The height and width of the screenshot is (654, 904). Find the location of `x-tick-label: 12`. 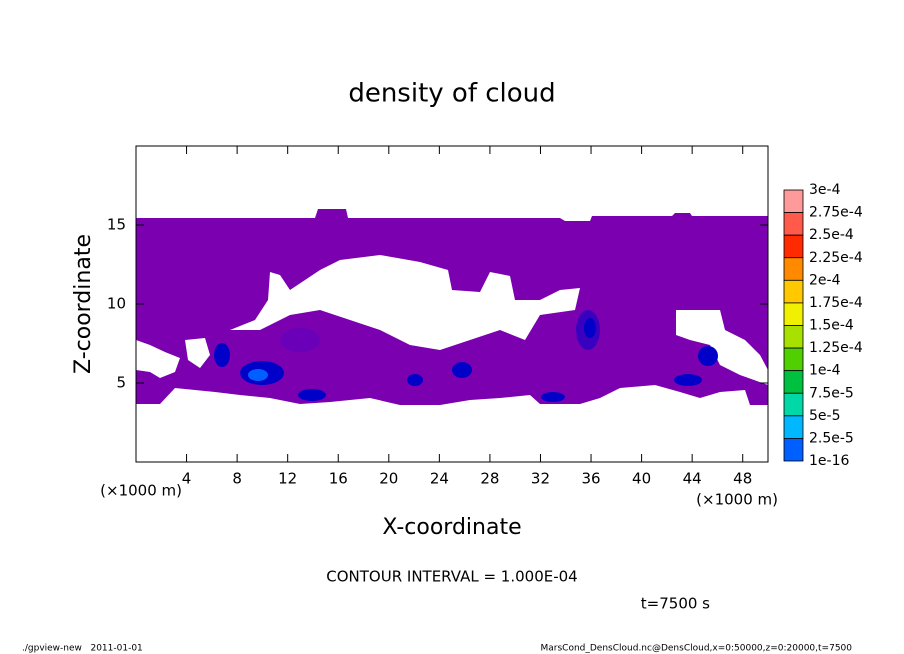

x-tick-label: 12 is located at coordinates (287, 479).